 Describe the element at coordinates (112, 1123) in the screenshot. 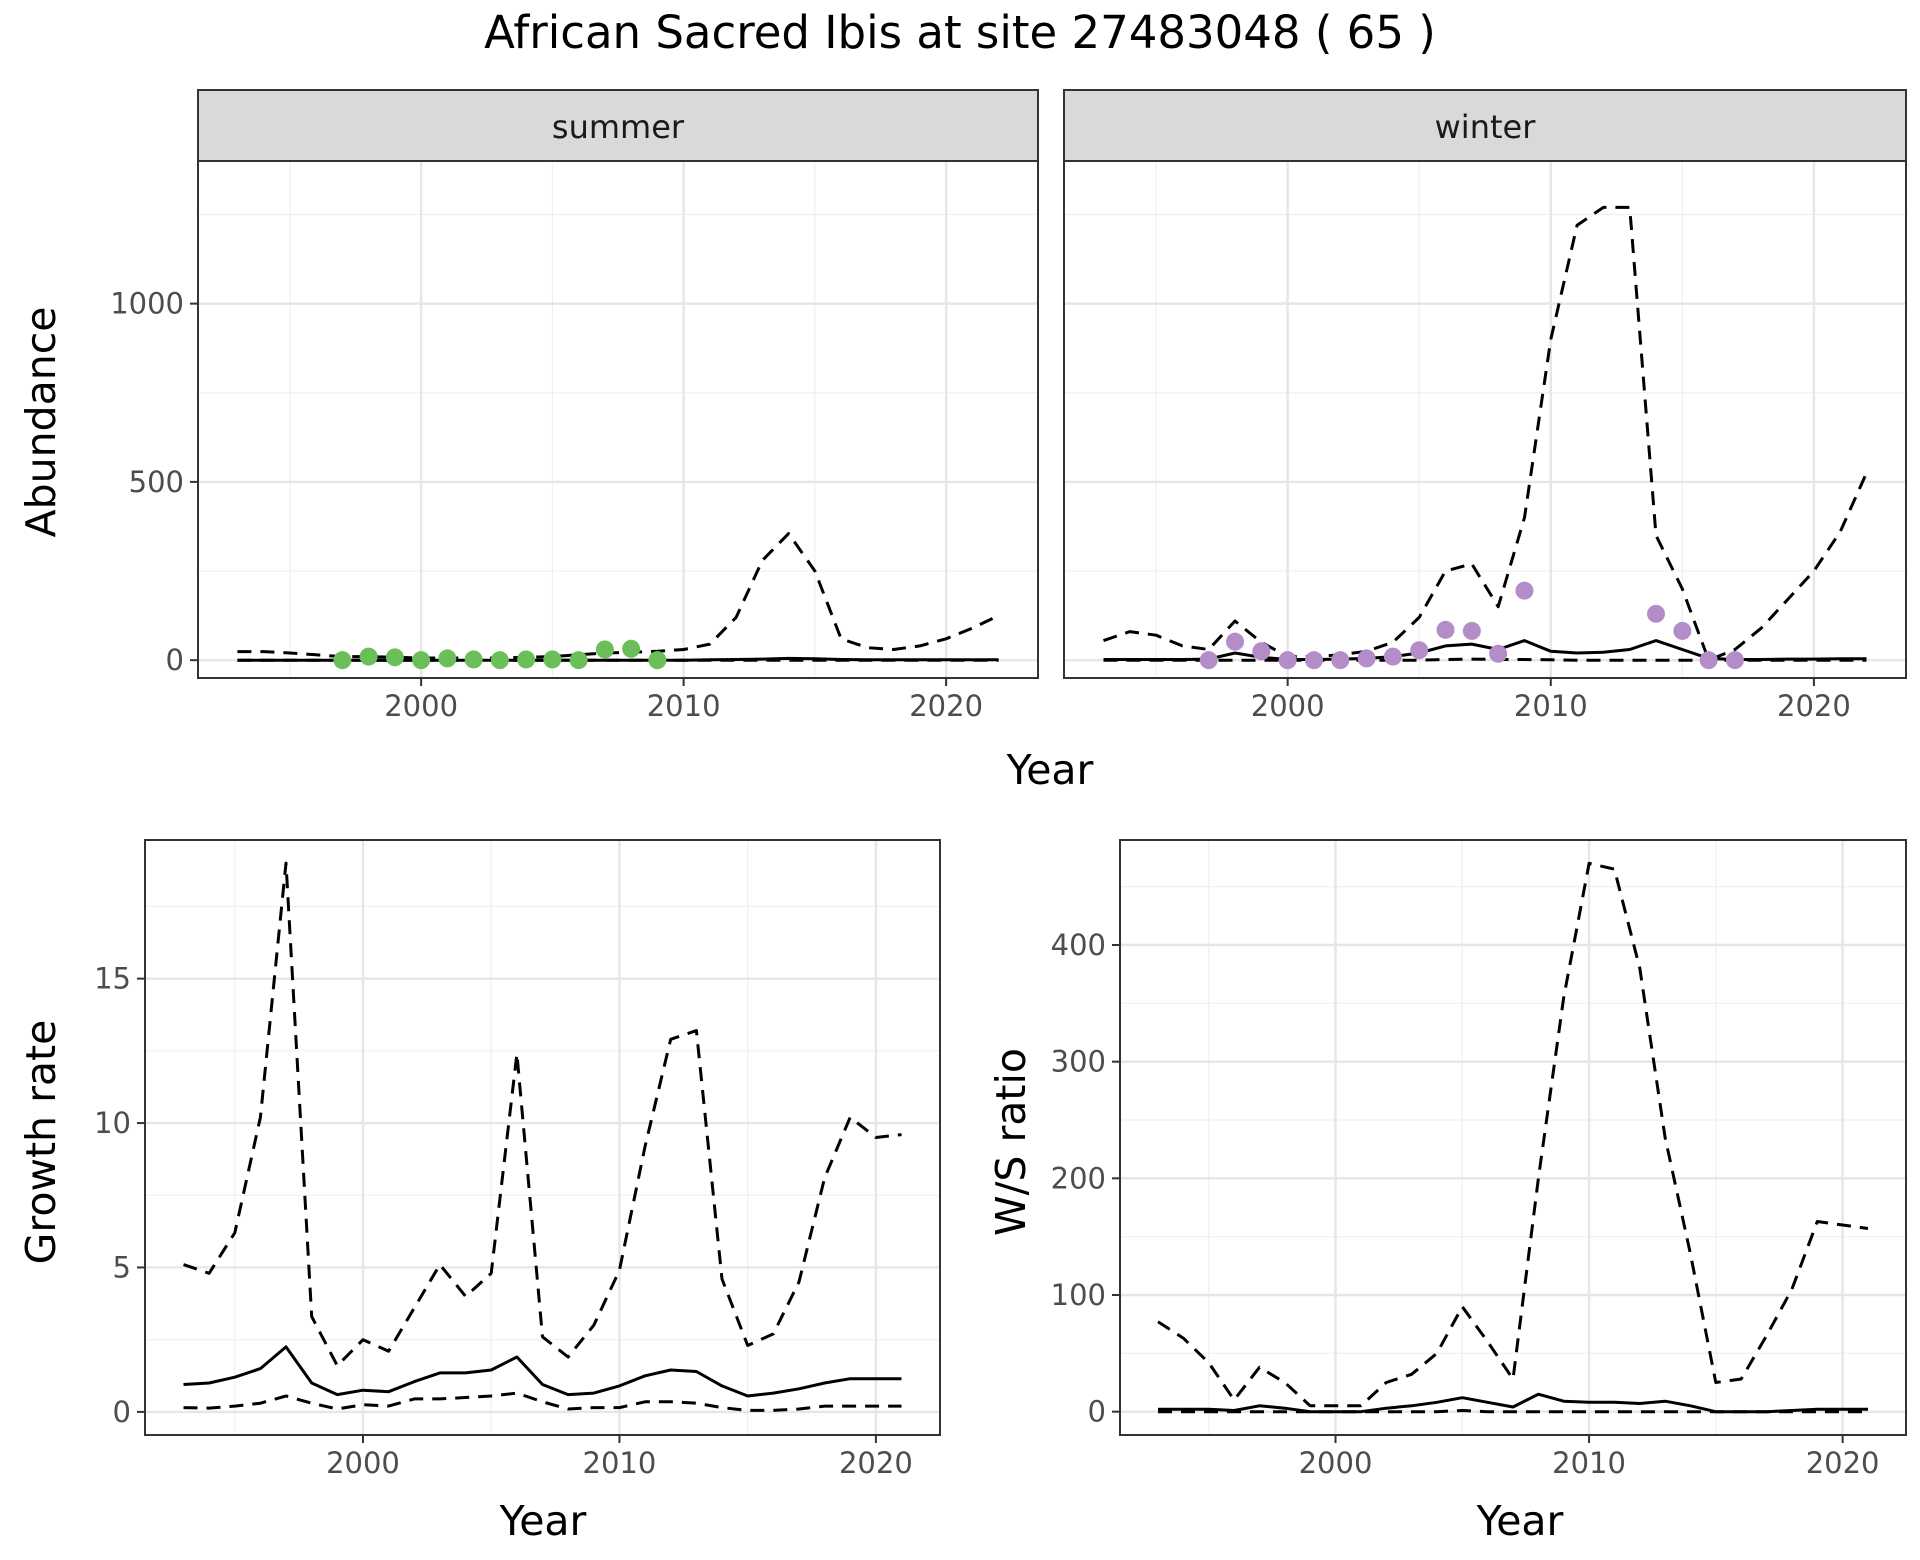

I see `y-tick-label: 10` at that location.